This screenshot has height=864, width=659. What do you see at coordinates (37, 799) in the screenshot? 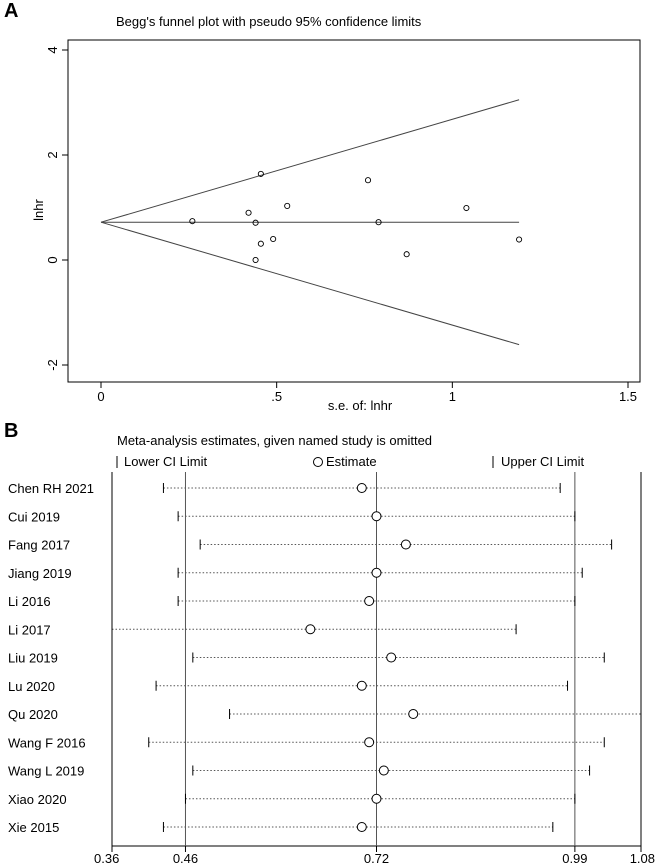
I see `study-name-label: Xiao 2020` at bounding box center [37, 799].